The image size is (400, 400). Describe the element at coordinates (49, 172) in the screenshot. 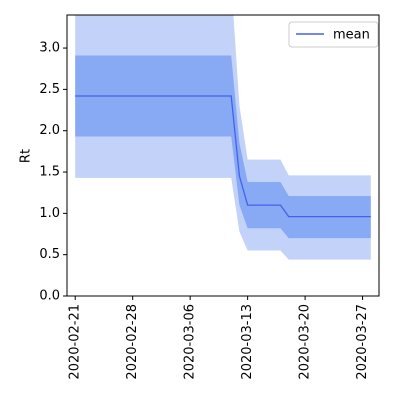

I see `y-tick-label: 1.5` at that location.